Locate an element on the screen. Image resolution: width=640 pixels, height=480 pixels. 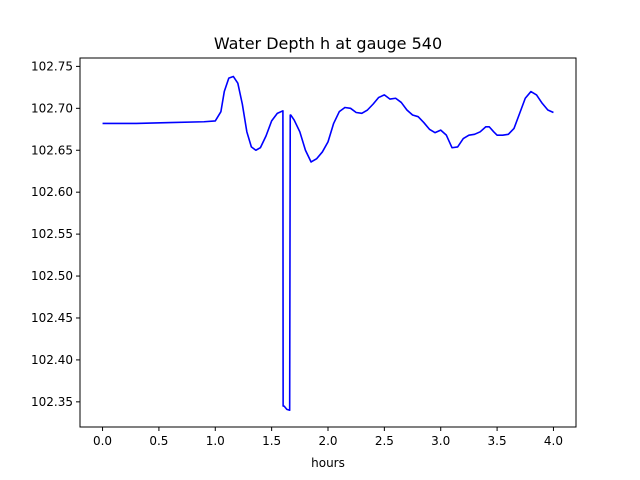
x-axis-ticks: 0.0 0.5 1.0 1.5 2.0 2.5 3.0 3.5 4.0 is located at coordinates (328, 437).